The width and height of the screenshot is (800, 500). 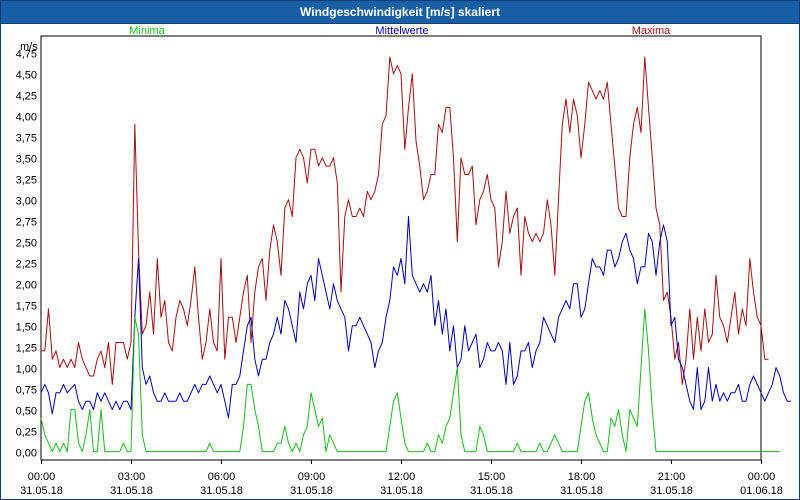 I want to click on y-tick-label: 1,75, so click(x=26, y=307).